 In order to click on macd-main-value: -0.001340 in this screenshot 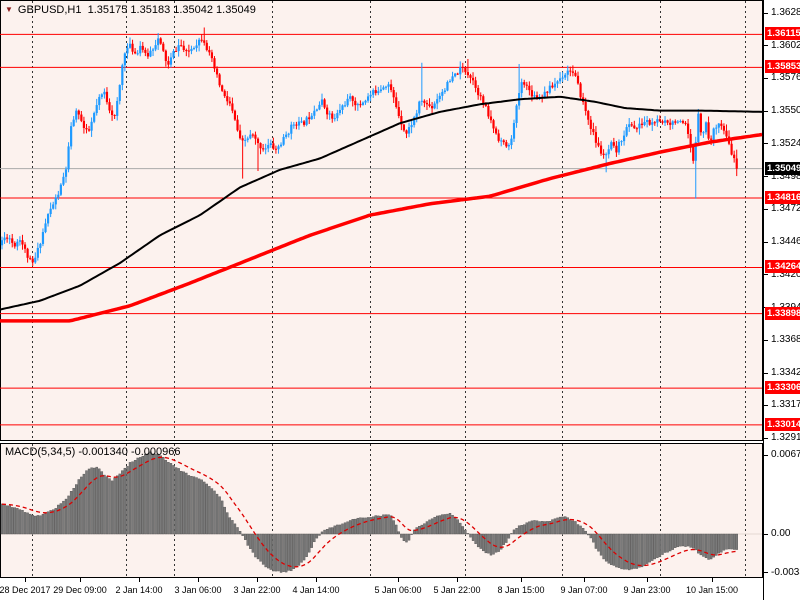, I will do `click(103, 452)`.